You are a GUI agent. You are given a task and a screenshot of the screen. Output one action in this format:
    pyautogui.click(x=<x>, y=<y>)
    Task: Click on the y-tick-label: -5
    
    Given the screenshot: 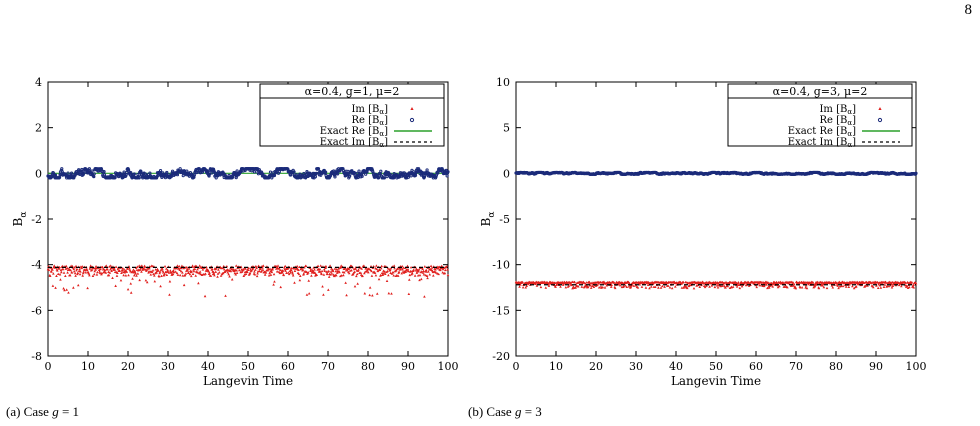 What is the action you would take?
    pyautogui.click(x=504, y=219)
    